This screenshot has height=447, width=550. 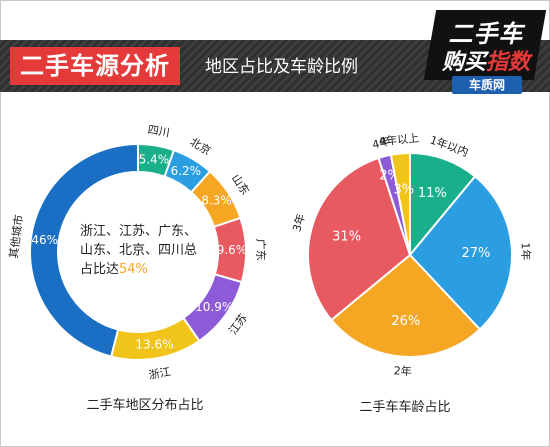 What do you see at coordinates (526, 251) in the screenshot?
I see `slice-1-1-label: 1年` at bounding box center [526, 251].